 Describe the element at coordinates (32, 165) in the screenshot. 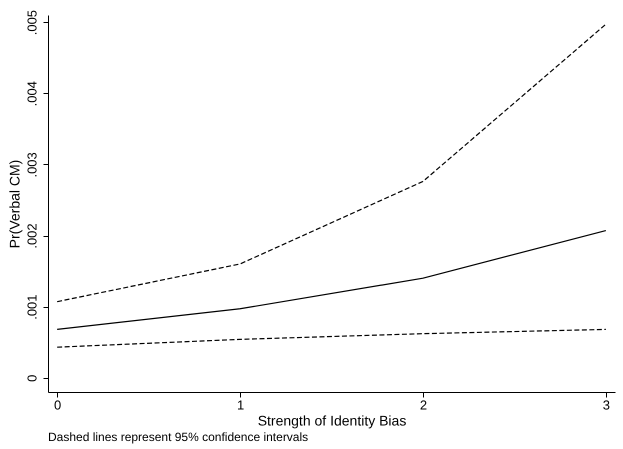

I see `y-tick-label: .003` at that location.